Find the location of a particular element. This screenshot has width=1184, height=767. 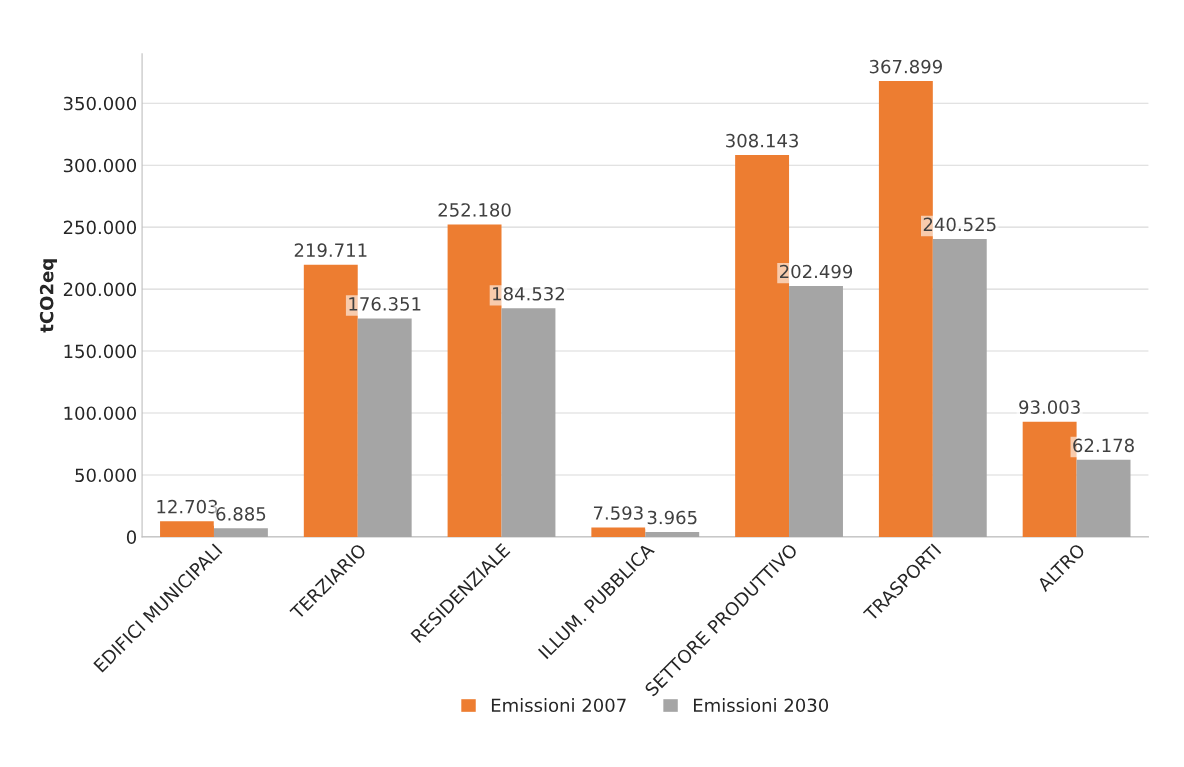

data-label: 12.703 is located at coordinates (187, 506).